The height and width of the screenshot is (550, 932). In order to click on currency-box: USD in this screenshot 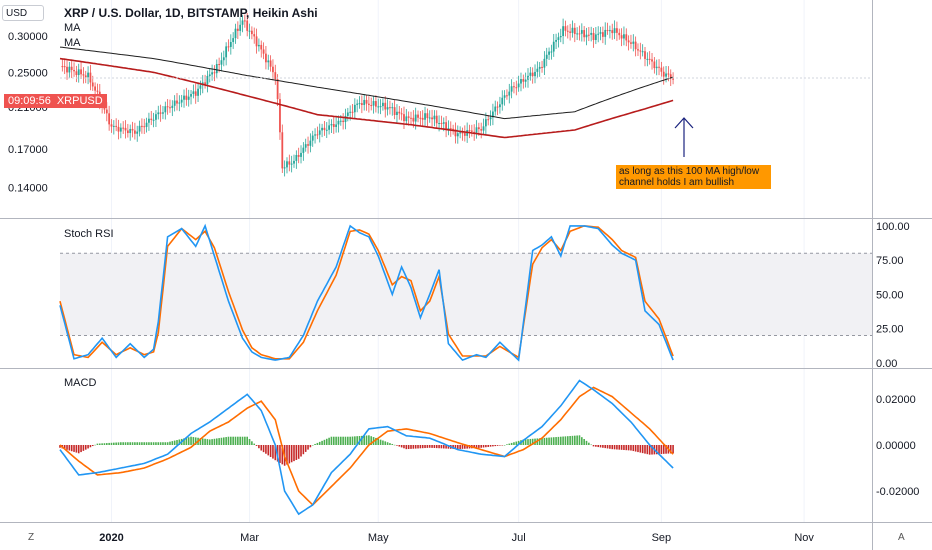, I will do `click(23, 13)`.